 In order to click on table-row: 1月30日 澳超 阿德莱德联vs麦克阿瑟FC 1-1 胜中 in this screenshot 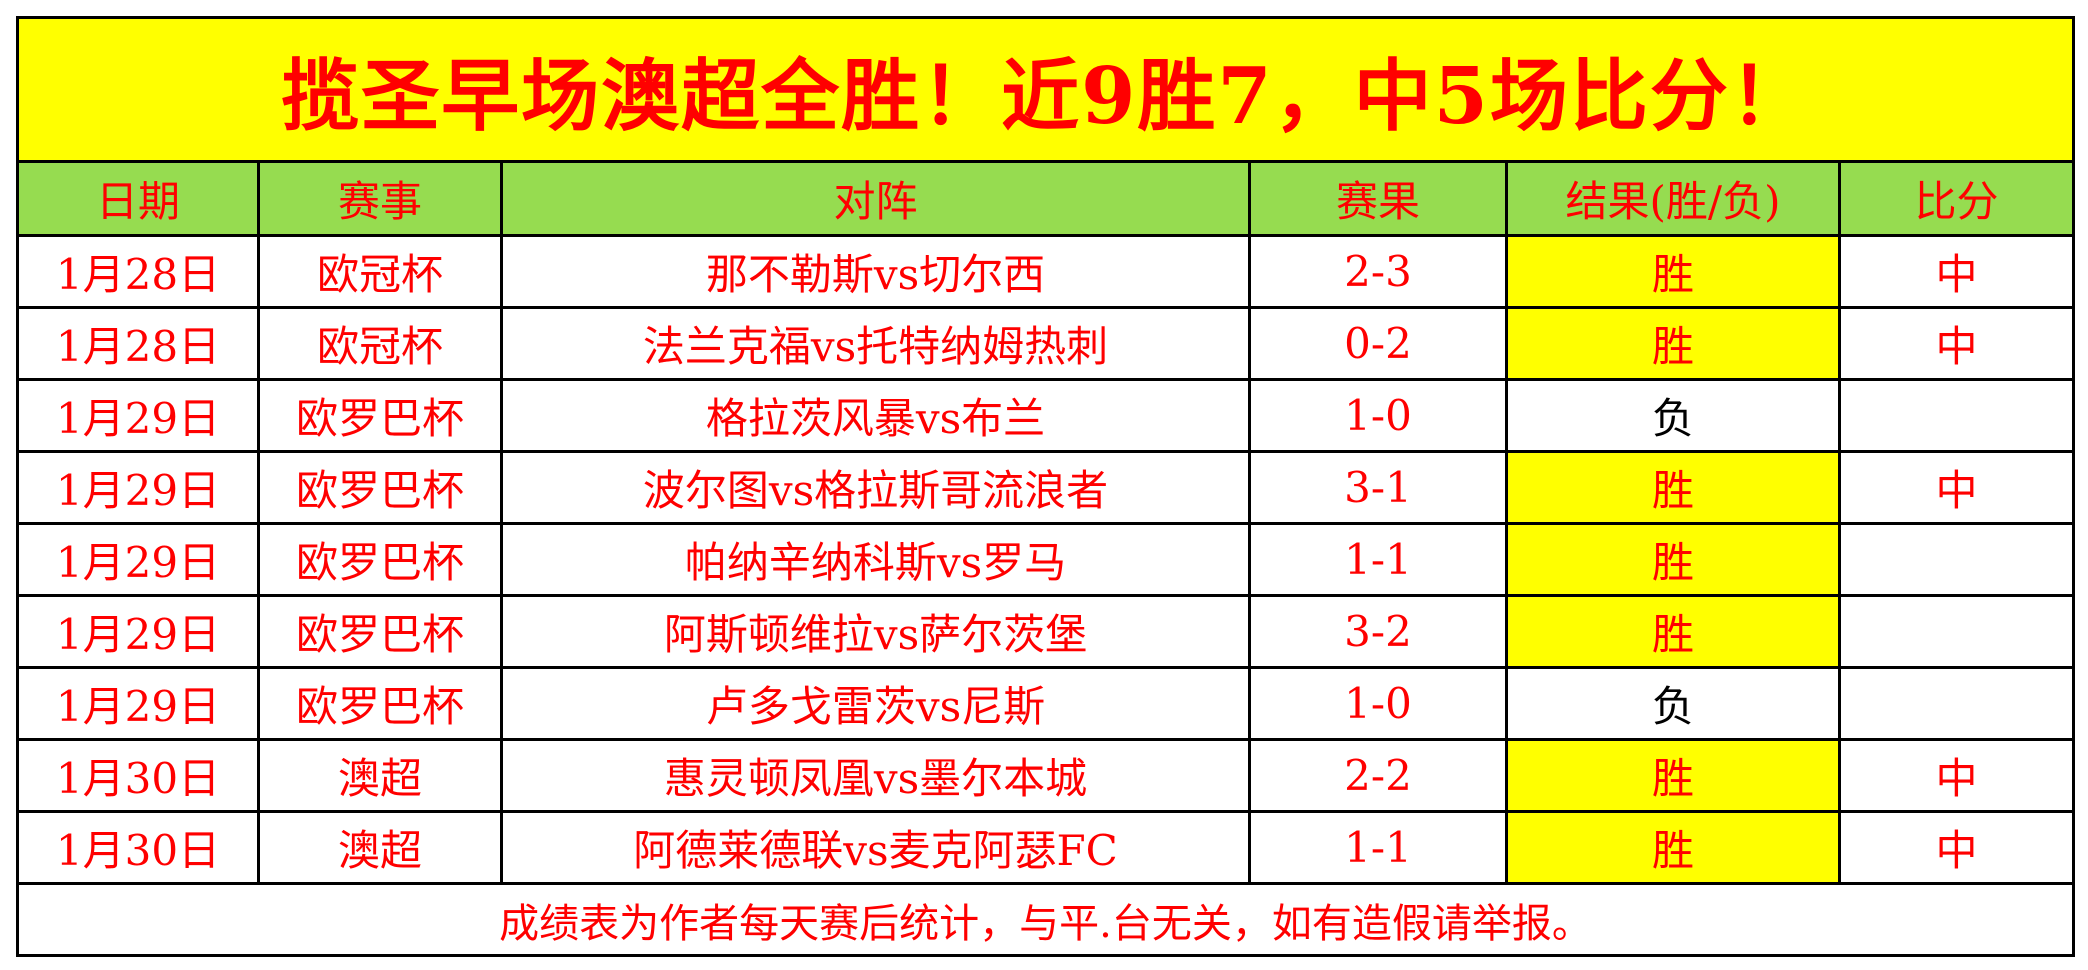, I will do `click(1046, 847)`.